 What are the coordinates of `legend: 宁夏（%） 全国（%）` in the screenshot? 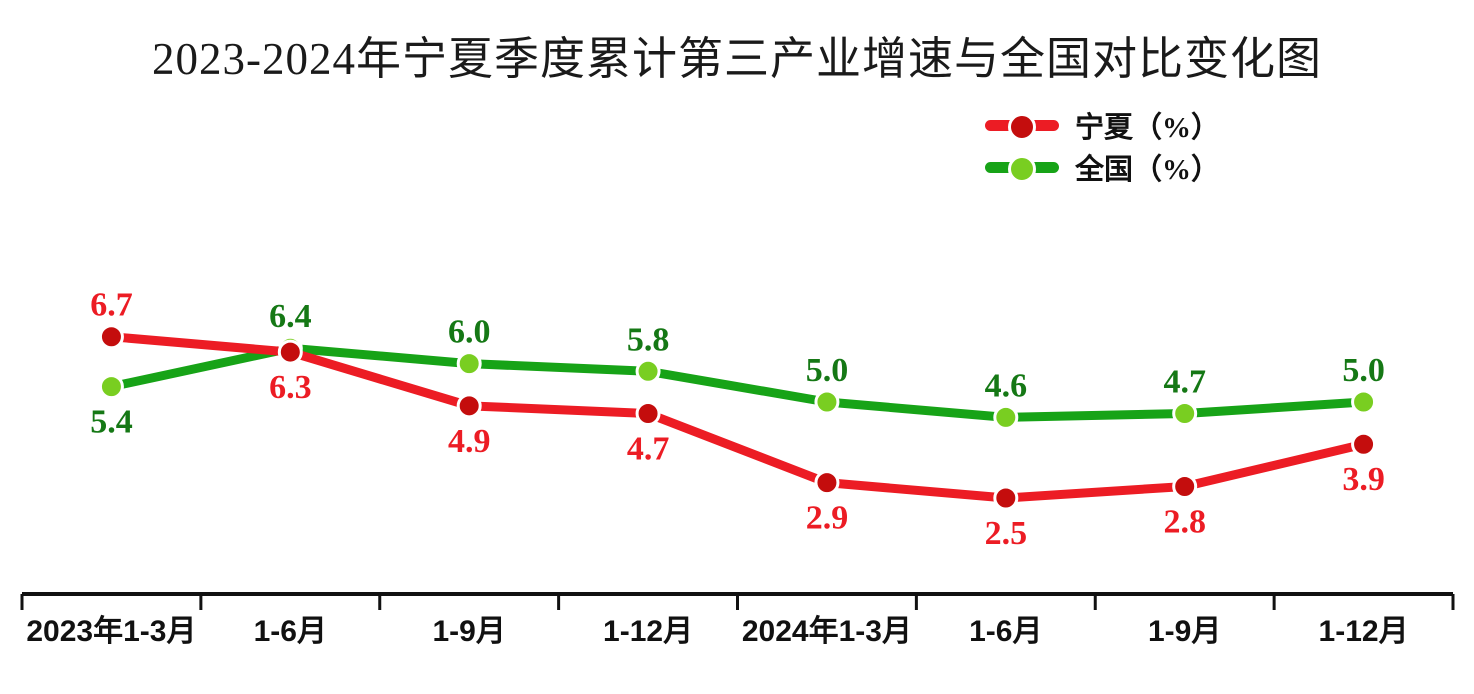 It's located at (1102, 147).